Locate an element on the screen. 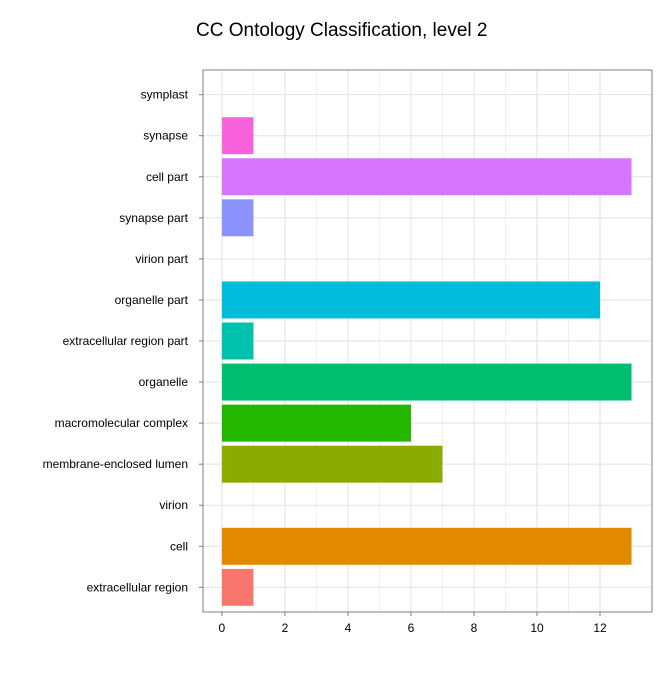 The height and width of the screenshot is (677, 672). y-tick-label: extracellular region is located at coordinates (137, 587).